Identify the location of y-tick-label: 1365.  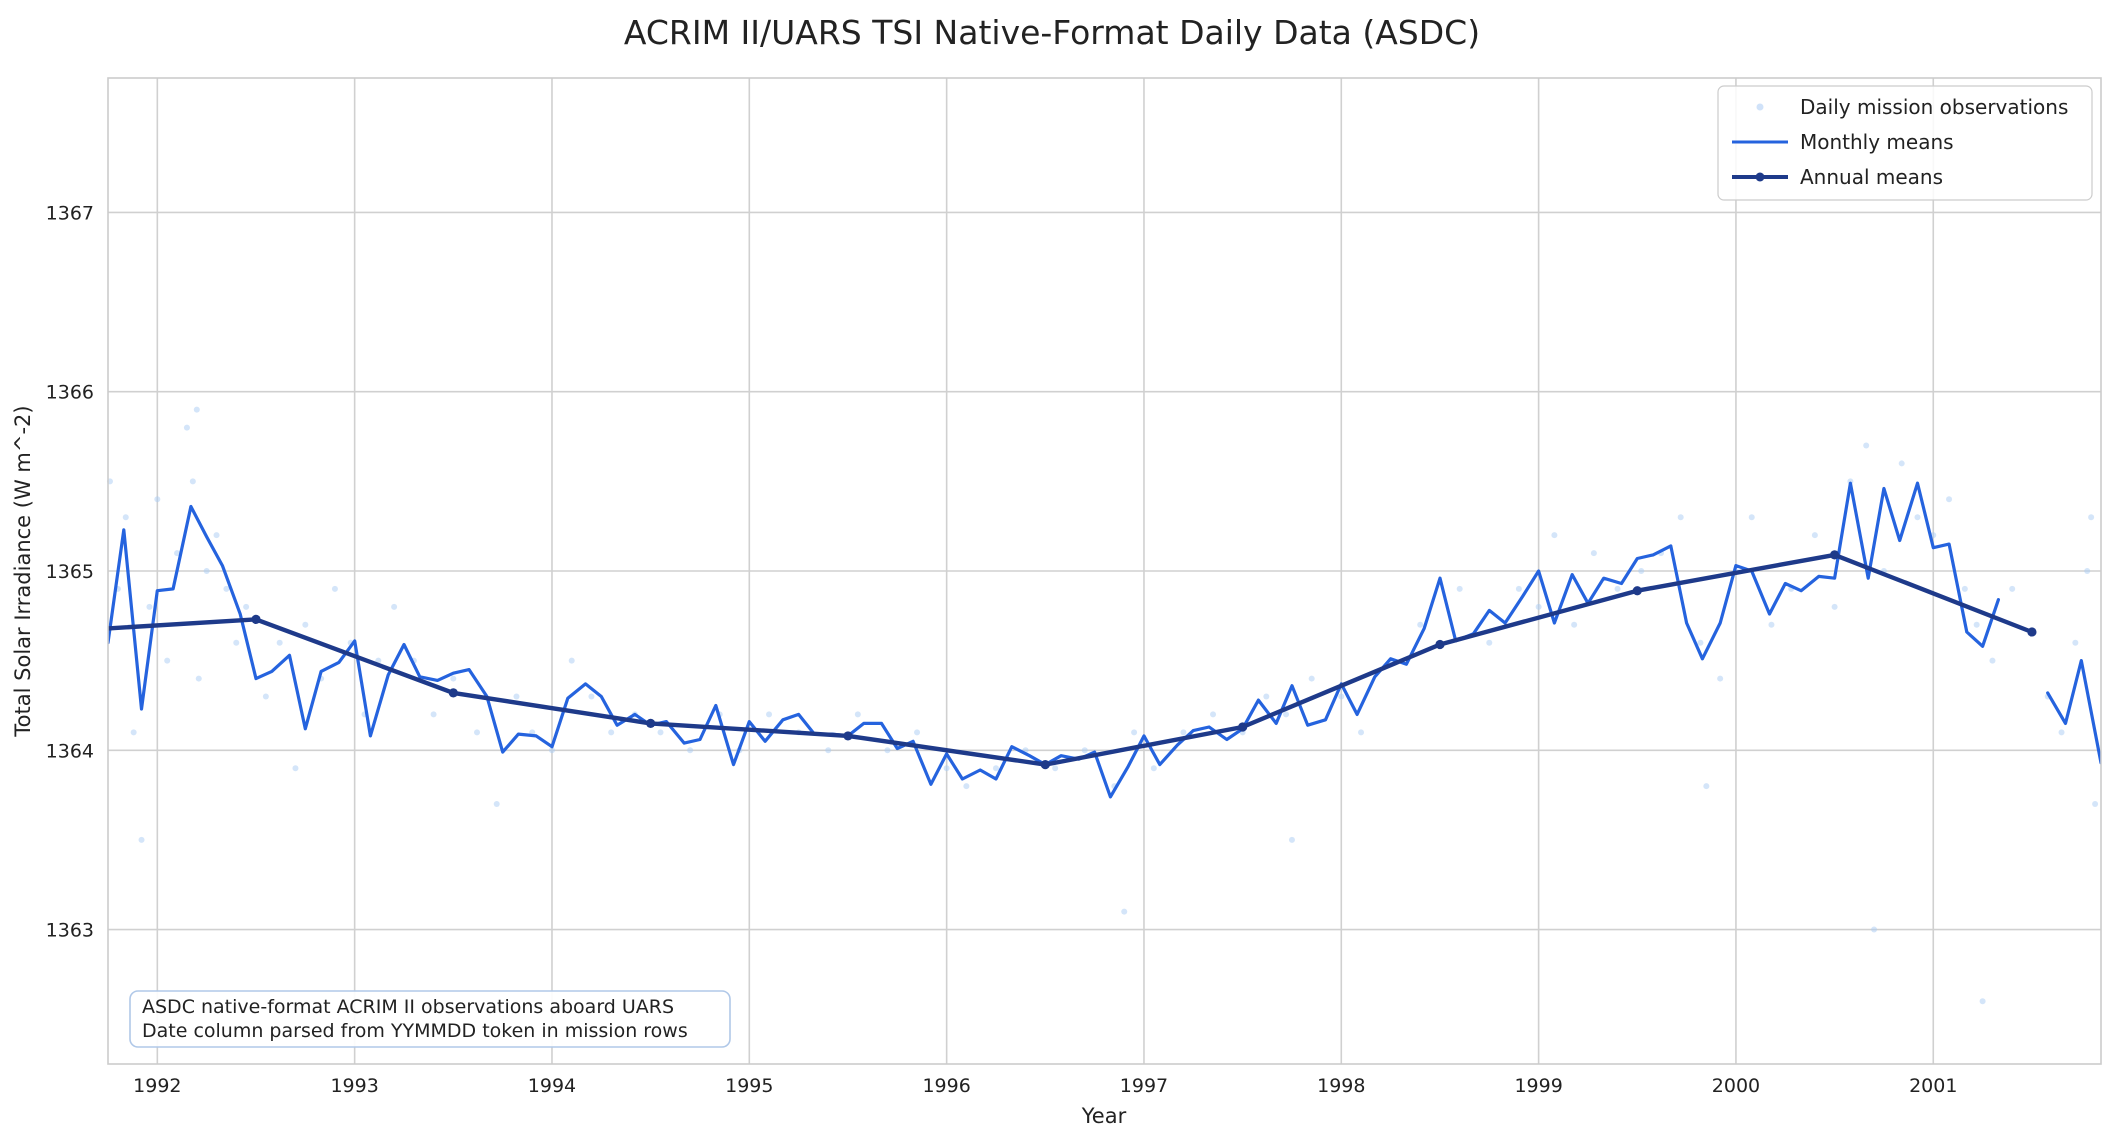
(70, 572).